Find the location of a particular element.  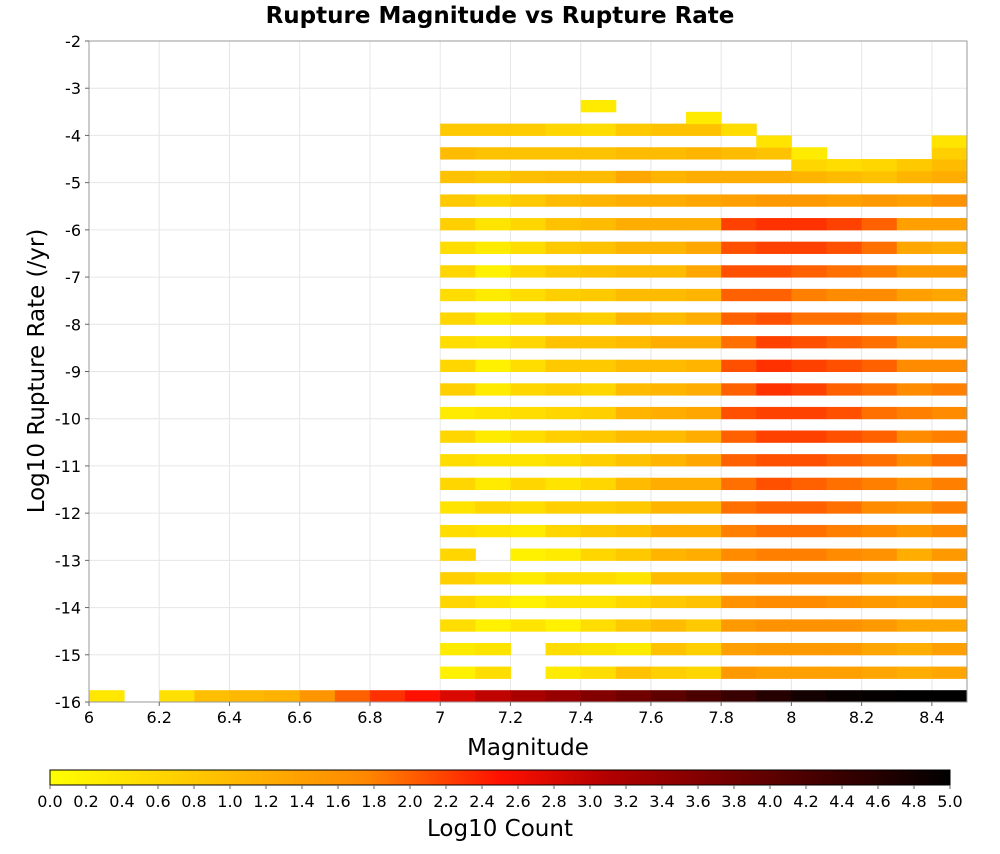

x-axis-ticks: 6 6.2 6.4 6.6 6.8 7 7.2 7.4 7.6 7.8 8 8.2 8.4 is located at coordinates (514, 714).